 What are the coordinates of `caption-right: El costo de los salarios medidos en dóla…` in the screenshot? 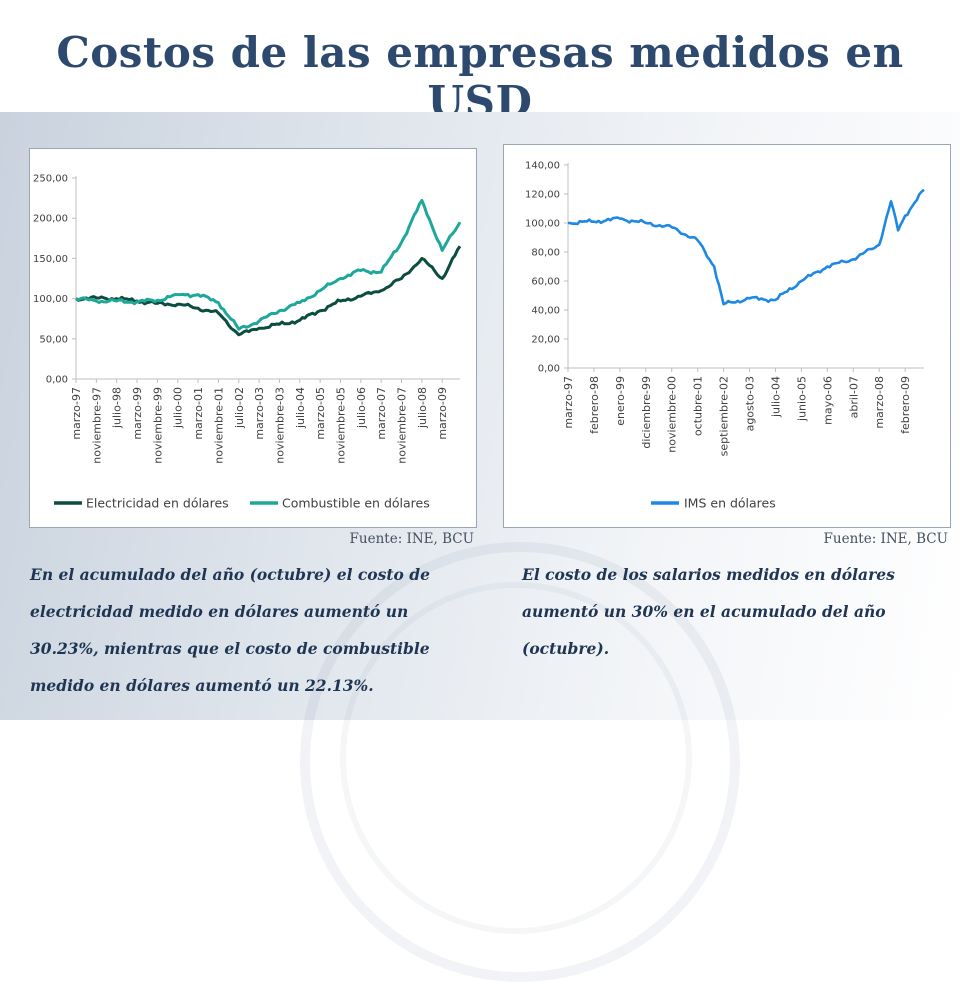 It's located at (708, 611).